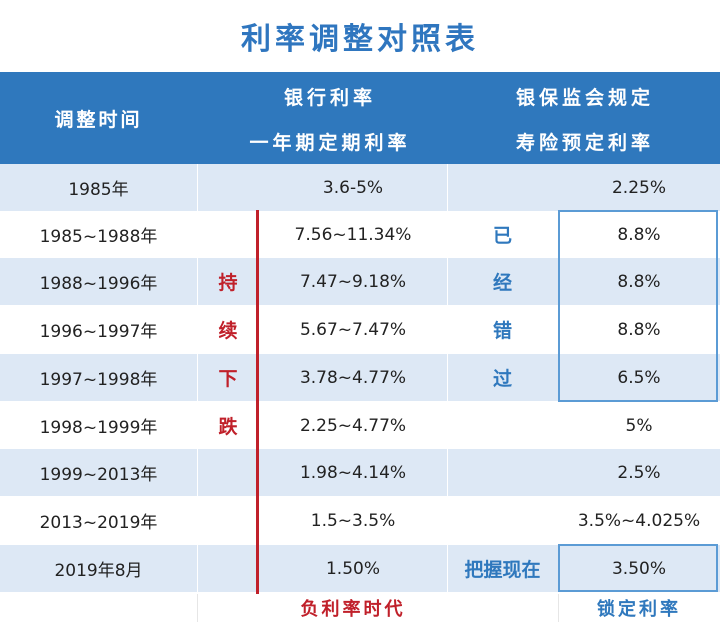 This screenshot has width=720, height=622. What do you see at coordinates (502, 236) in the screenshot?
I see `cell-note: 已` at bounding box center [502, 236].